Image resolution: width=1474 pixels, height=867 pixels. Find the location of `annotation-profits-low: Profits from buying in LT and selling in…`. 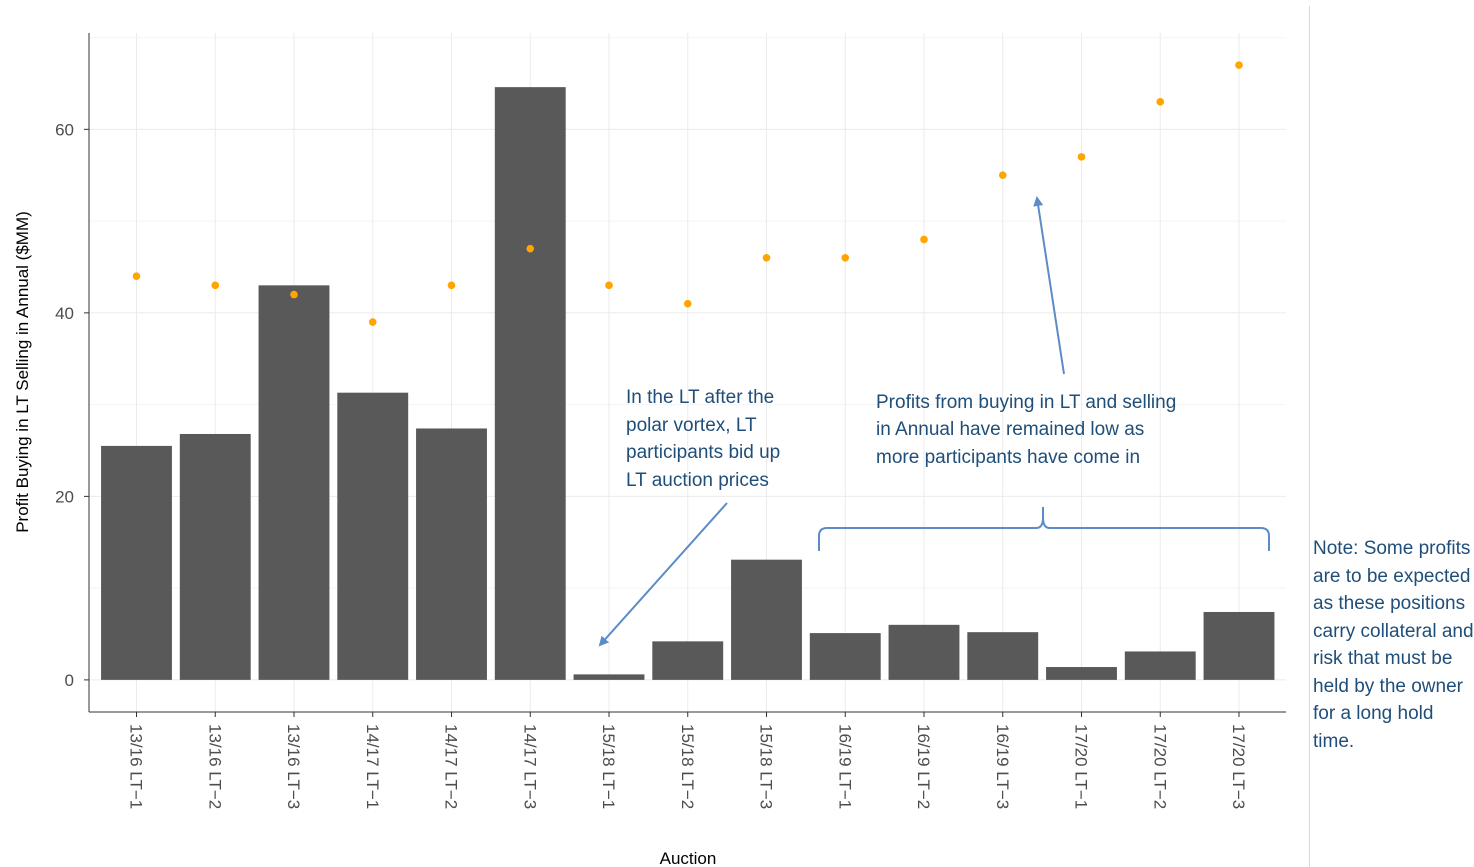

annotation-profits-low: Profits from buying in LT and selling in… is located at coordinates (1029, 430).